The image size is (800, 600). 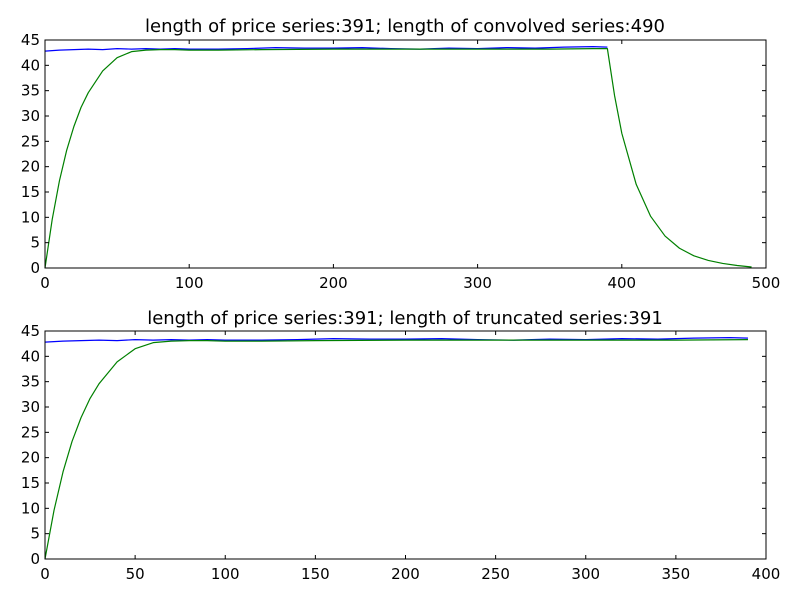 What do you see at coordinates (477, 283) in the screenshot?
I see `top-chart-x-tick-label: 300` at bounding box center [477, 283].